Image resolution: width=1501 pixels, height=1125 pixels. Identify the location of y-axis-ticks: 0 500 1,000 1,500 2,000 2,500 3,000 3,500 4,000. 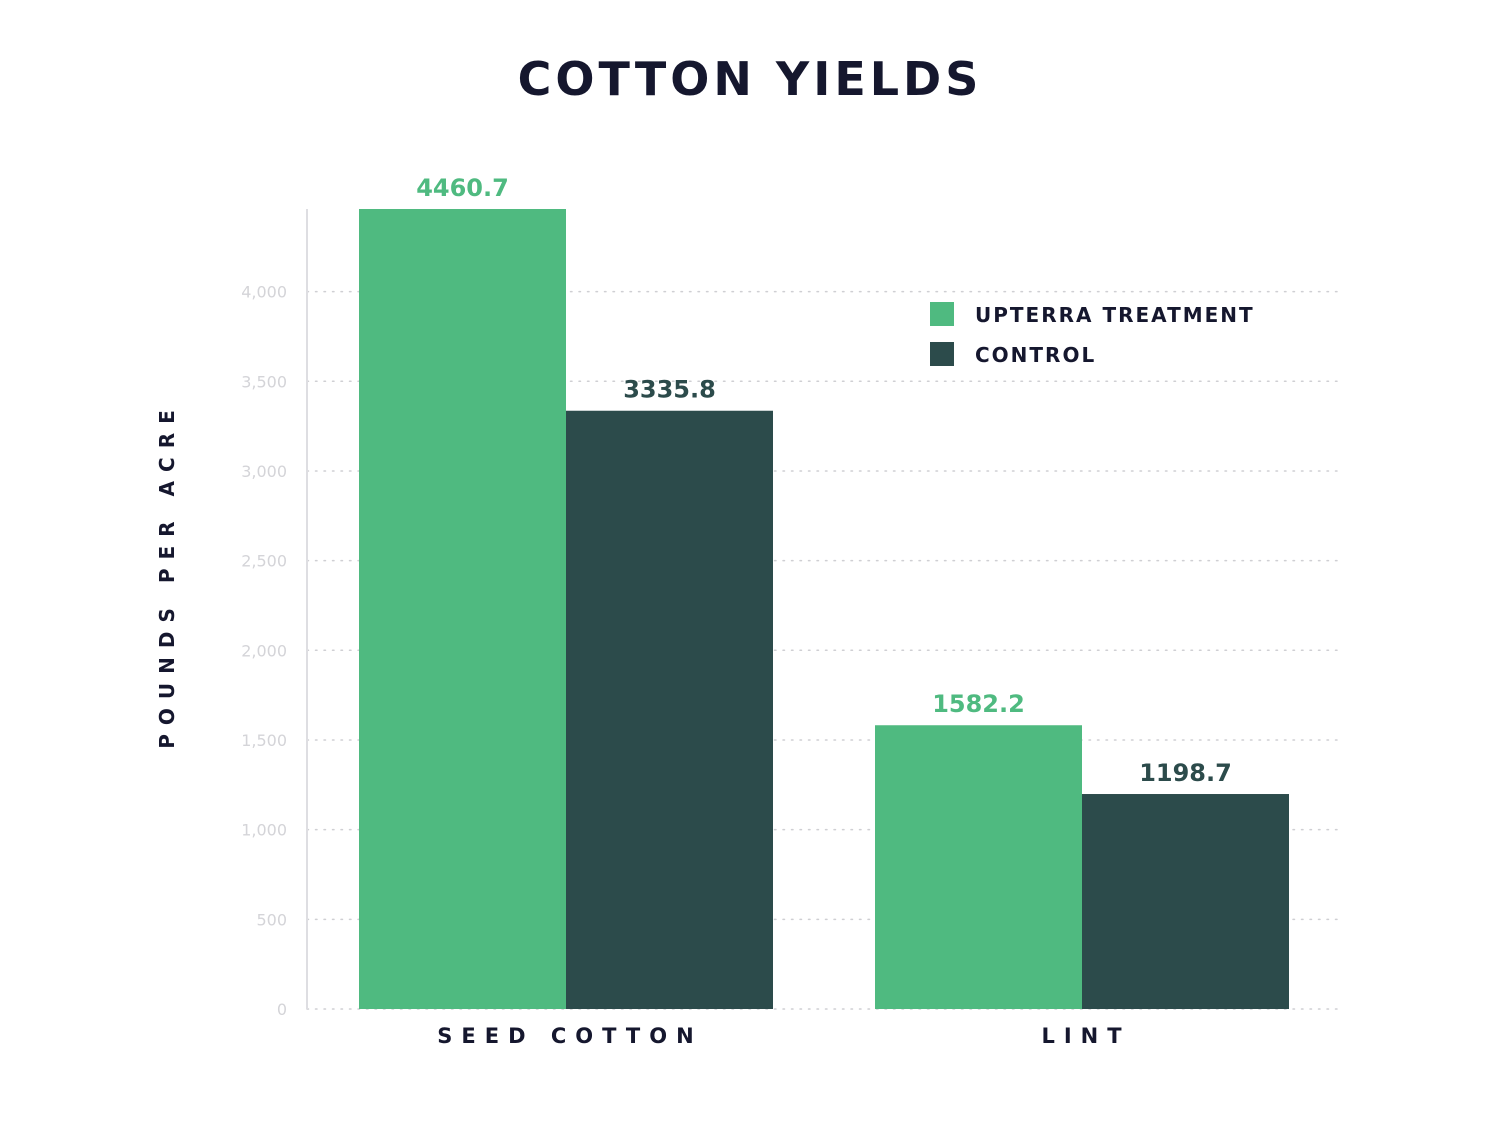
(264, 651).